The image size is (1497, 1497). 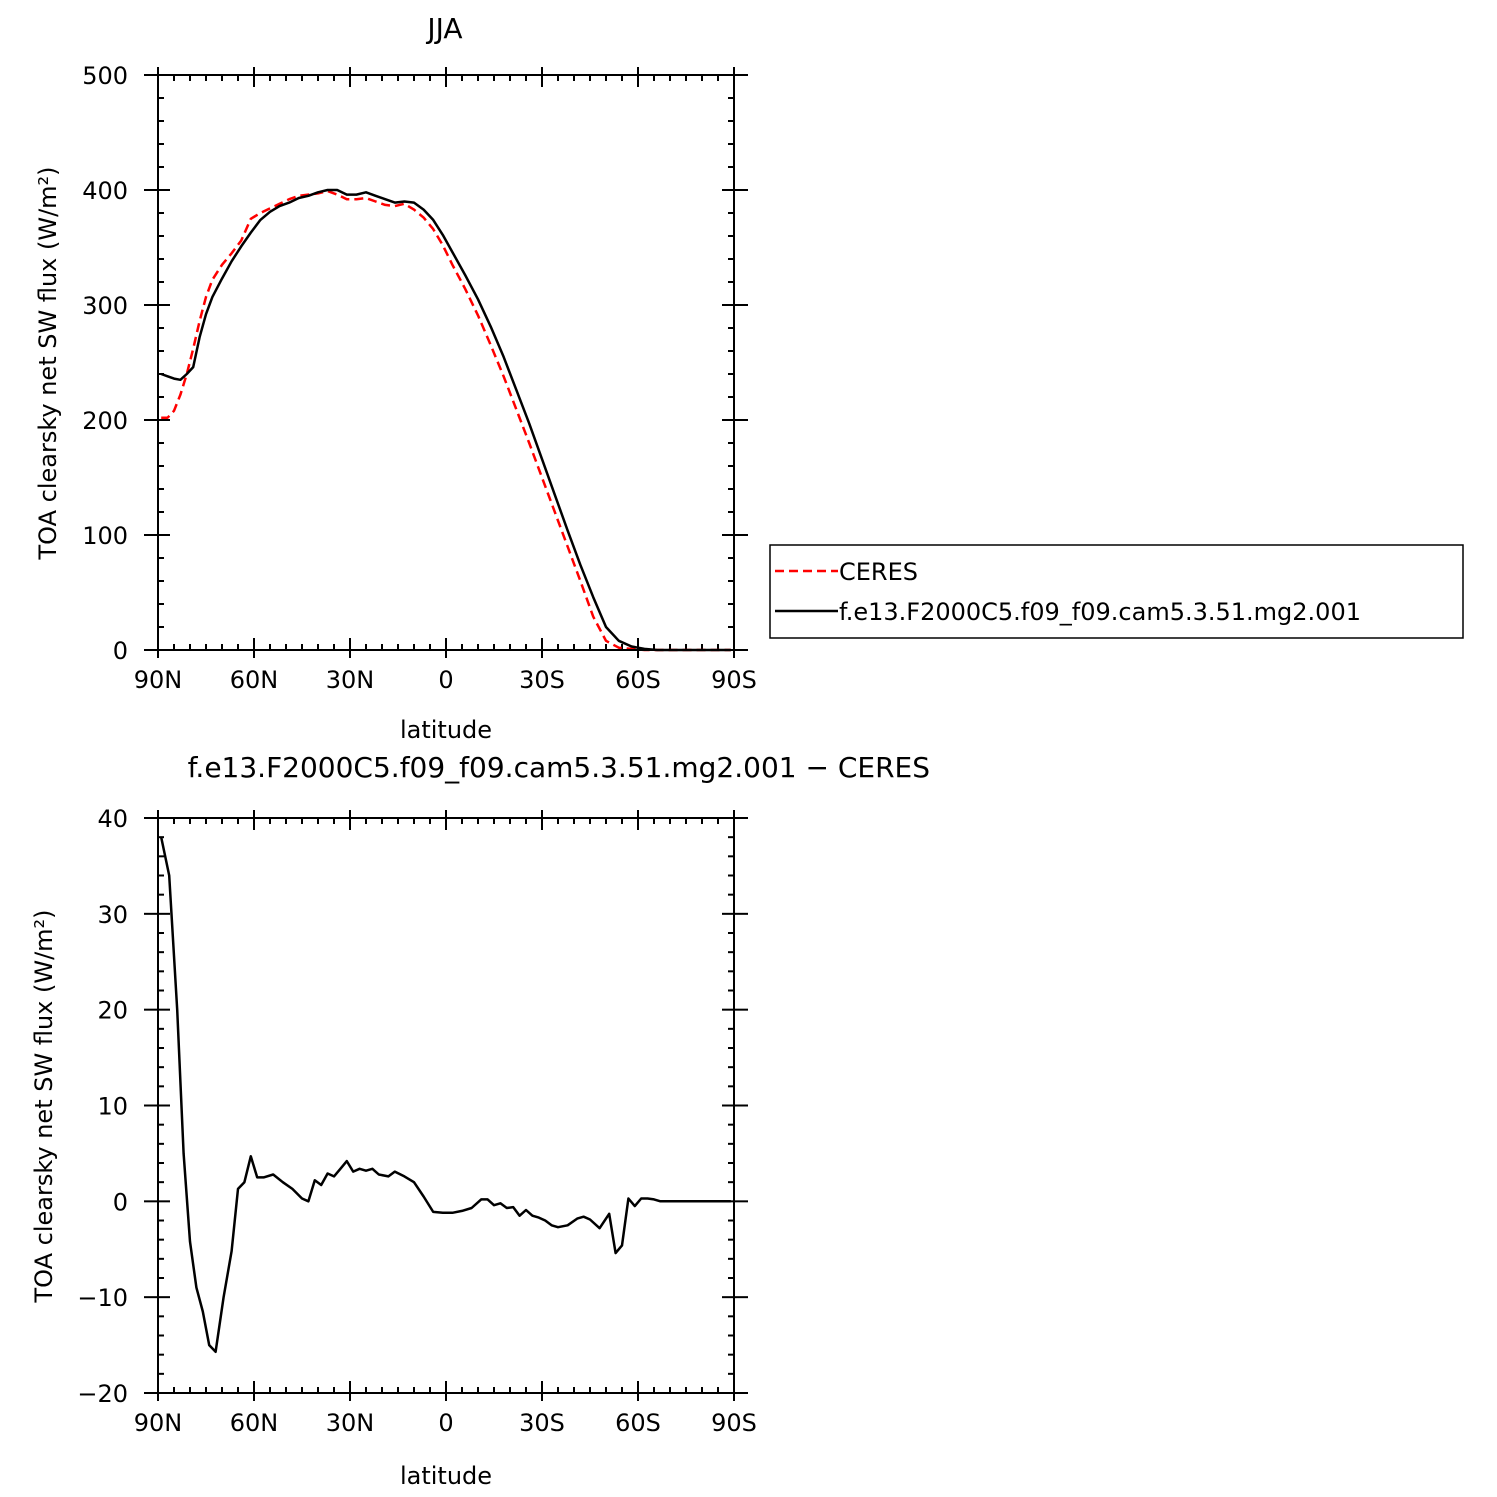 What do you see at coordinates (446, 730) in the screenshot?
I see `top-x-axis-label: latitude` at bounding box center [446, 730].